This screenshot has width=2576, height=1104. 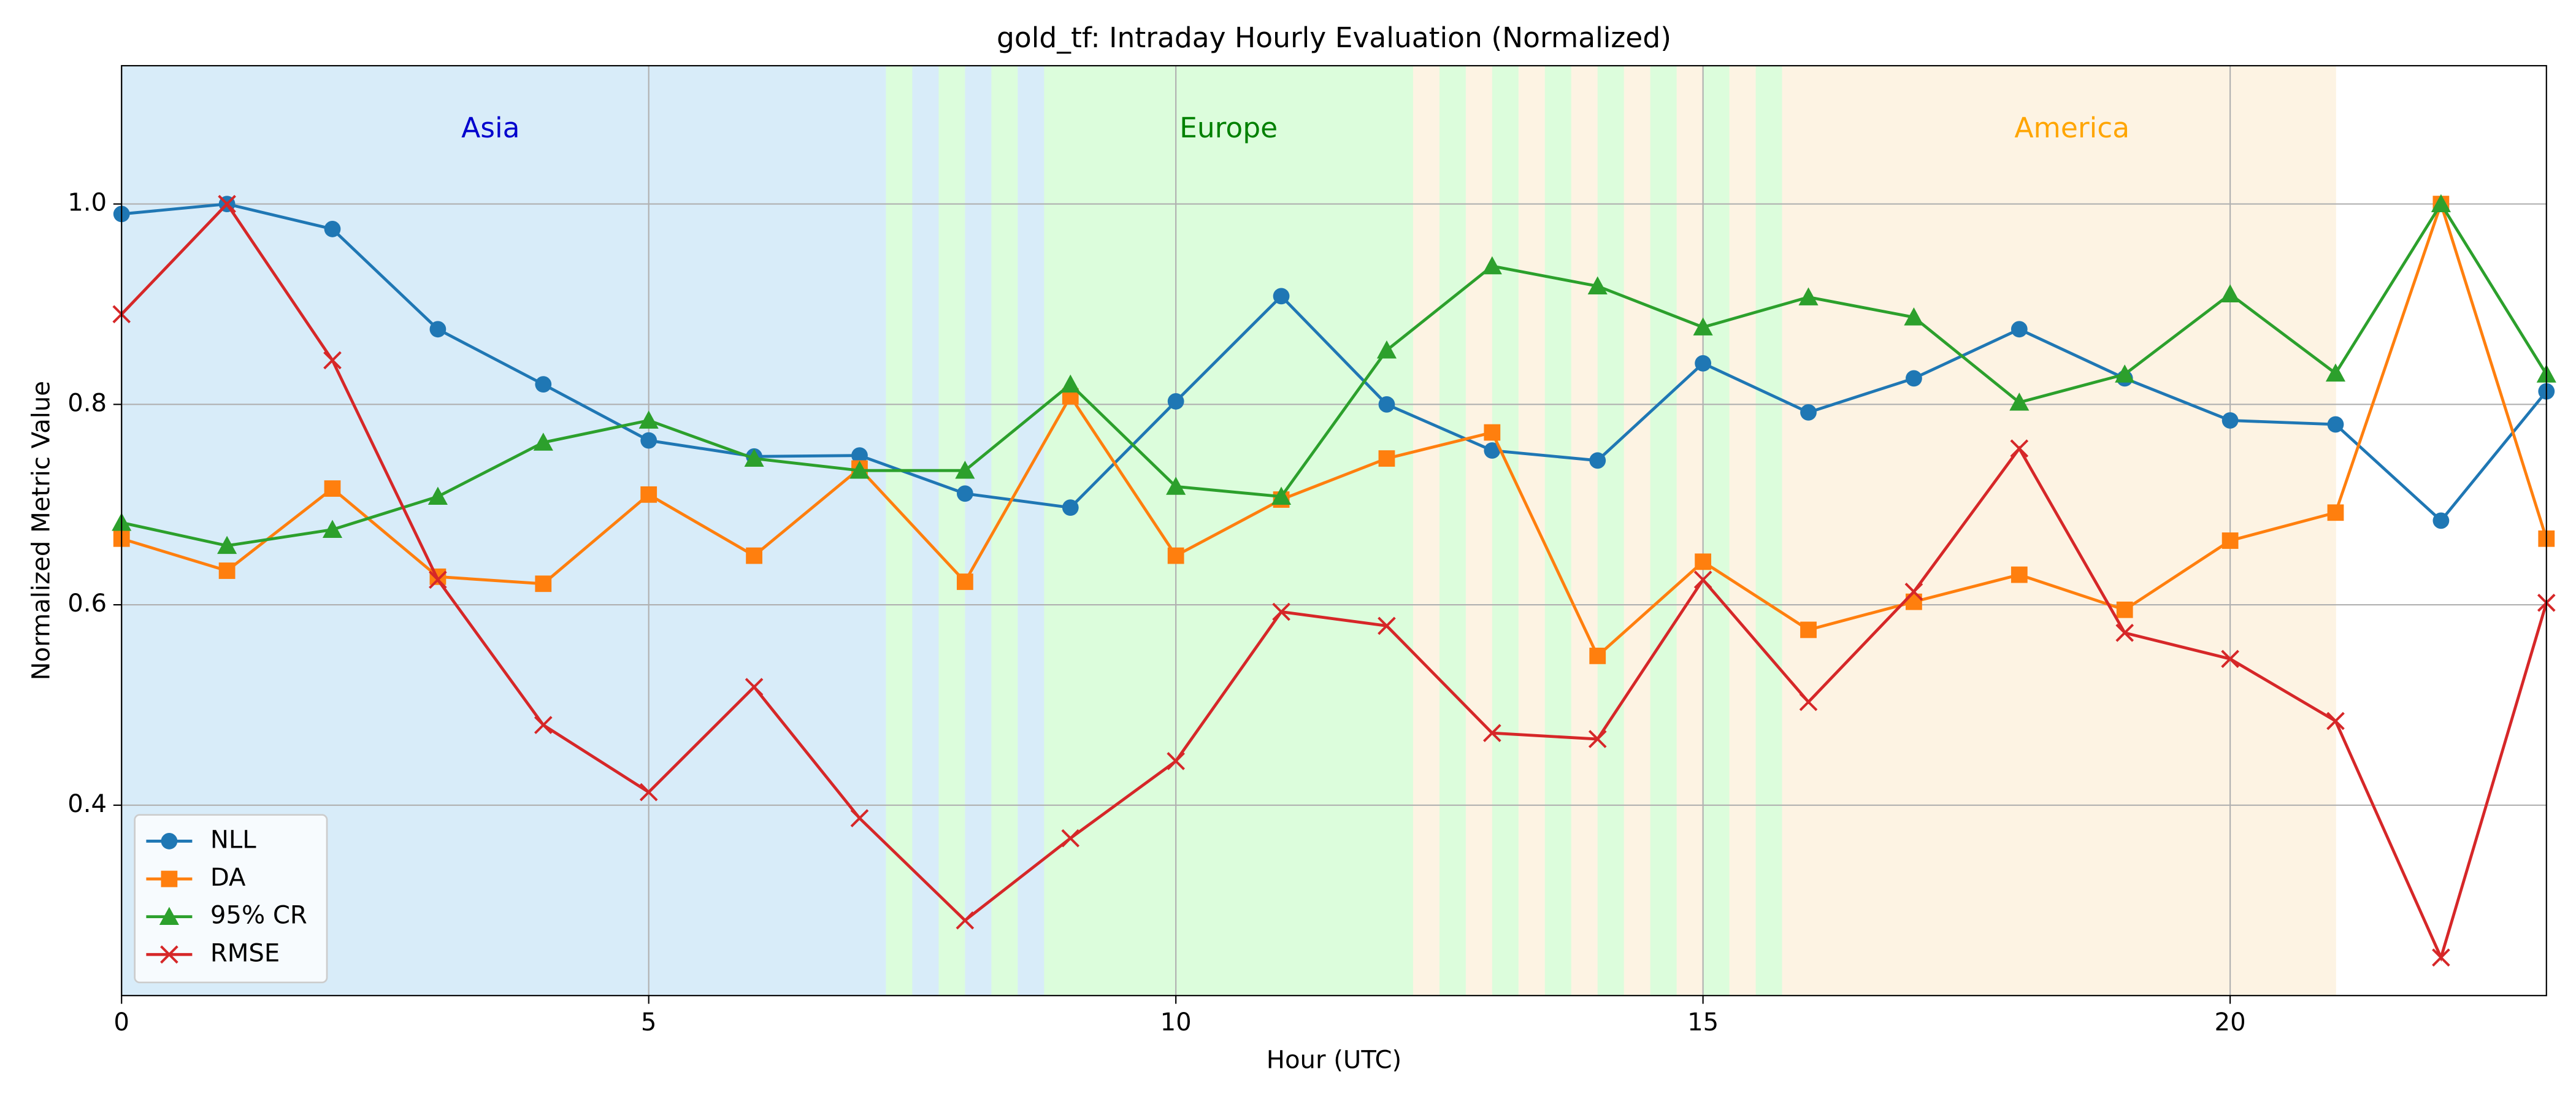 I want to click on y-tick-label: 0.4, so click(x=87, y=804).